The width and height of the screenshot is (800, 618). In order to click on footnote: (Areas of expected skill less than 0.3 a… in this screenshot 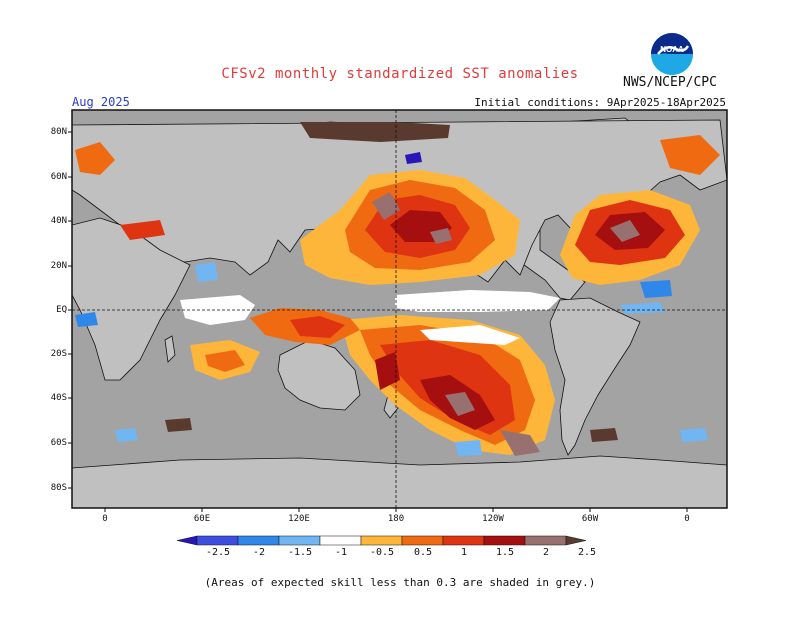, I will do `click(400, 582)`.